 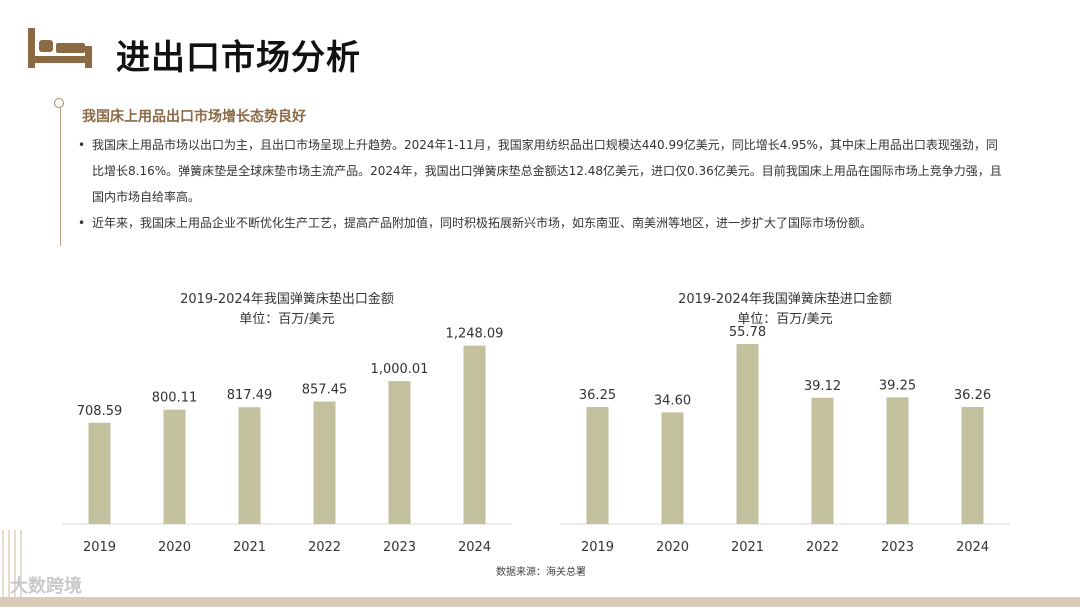 I want to click on x-tick-label-import-2024: 2024, so click(x=972, y=547).